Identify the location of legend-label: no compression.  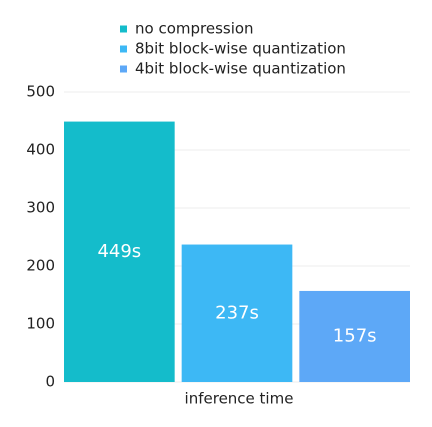
(194, 29).